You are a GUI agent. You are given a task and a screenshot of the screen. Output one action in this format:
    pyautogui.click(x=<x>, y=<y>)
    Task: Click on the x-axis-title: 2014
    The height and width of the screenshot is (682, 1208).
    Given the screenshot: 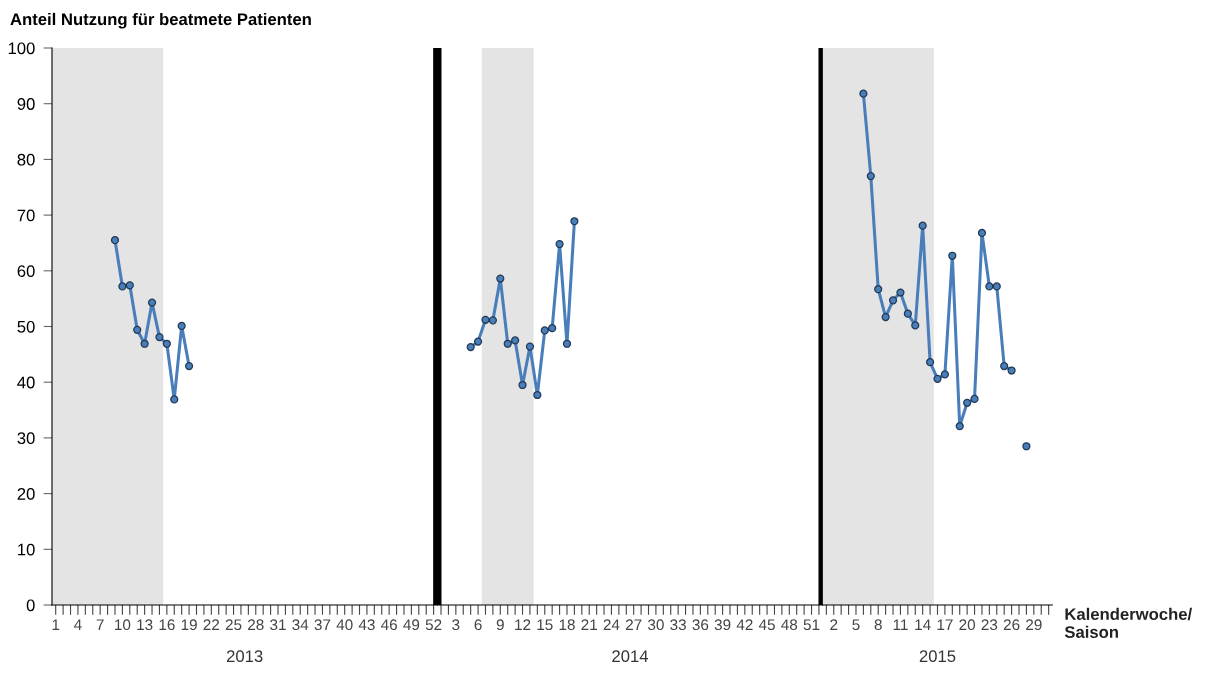 What is the action you would take?
    pyautogui.click(x=630, y=656)
    